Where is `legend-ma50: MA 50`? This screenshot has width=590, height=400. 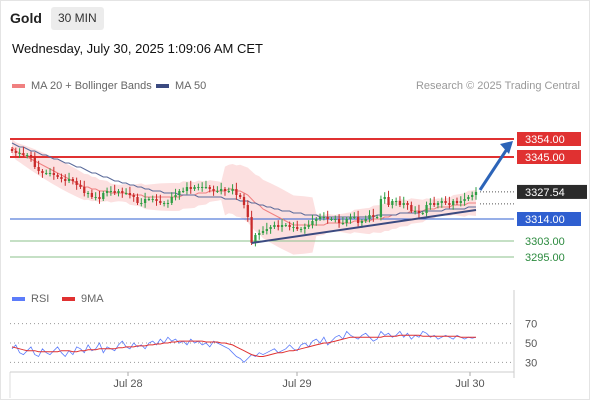
legend-ma50: MA 50 is located at coordinates (181, 86).